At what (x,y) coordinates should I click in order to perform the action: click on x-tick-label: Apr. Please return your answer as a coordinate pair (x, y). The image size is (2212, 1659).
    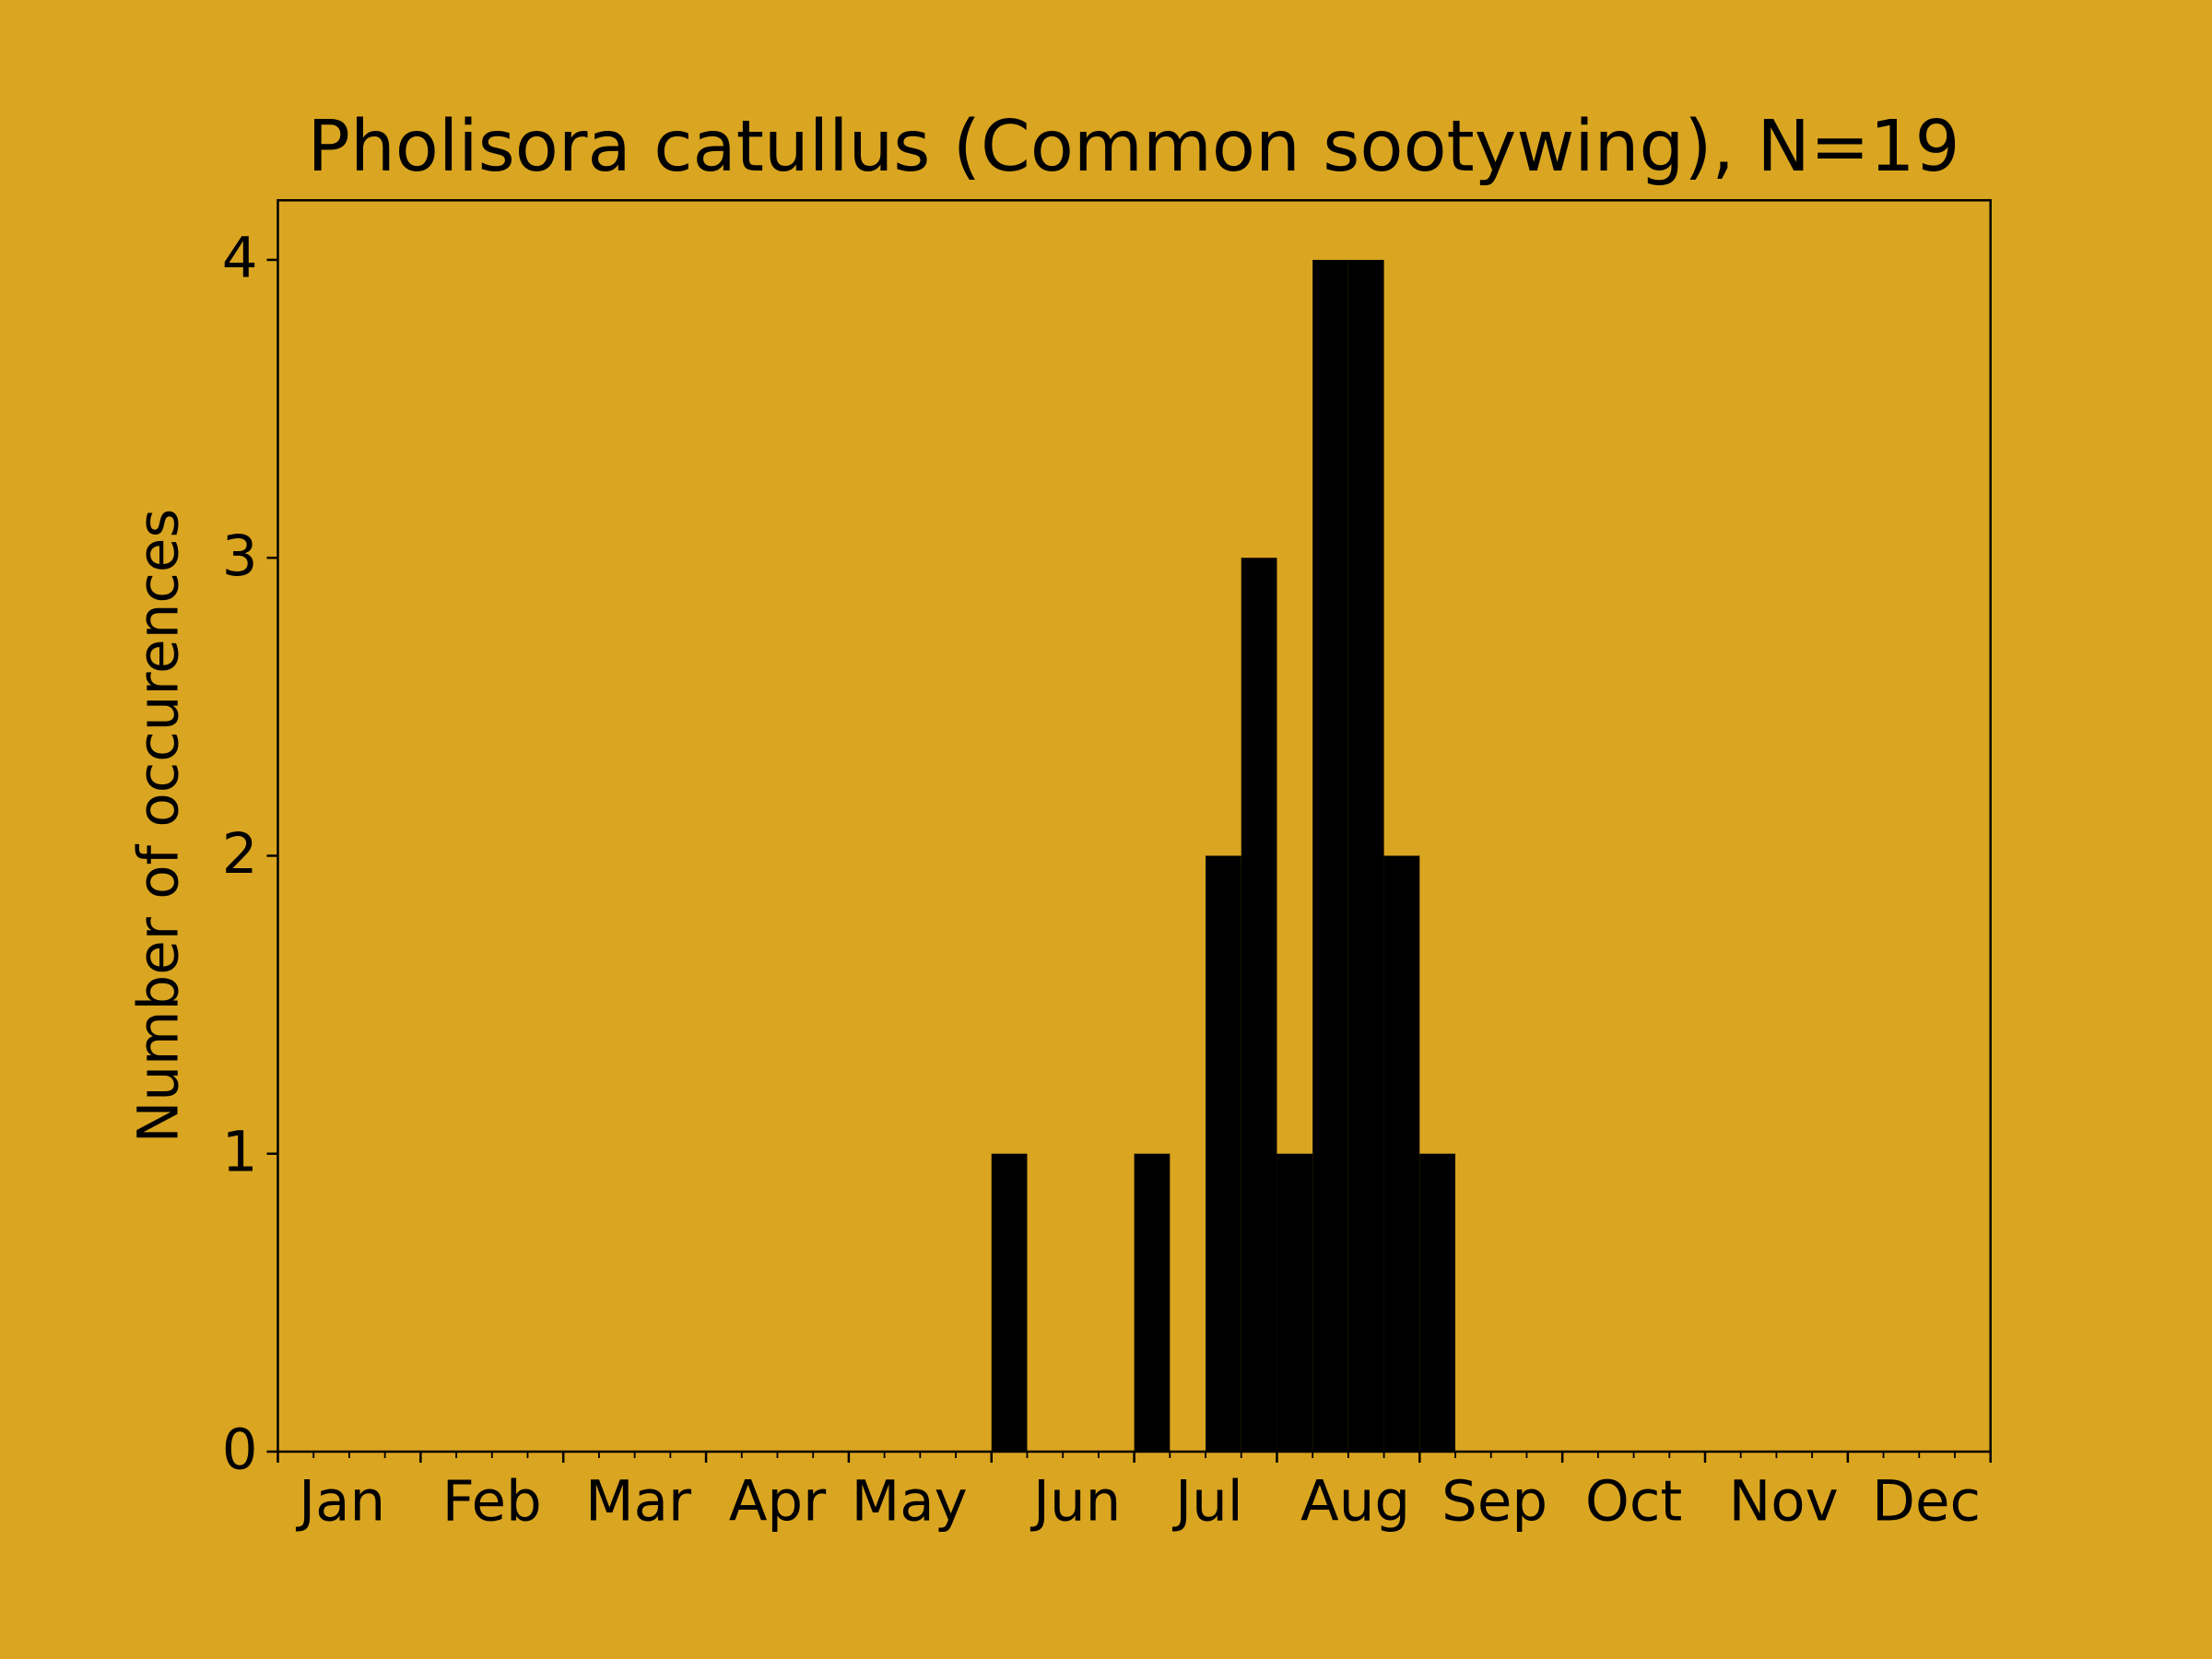
    Looking at the image, I should click on (778, 1502).